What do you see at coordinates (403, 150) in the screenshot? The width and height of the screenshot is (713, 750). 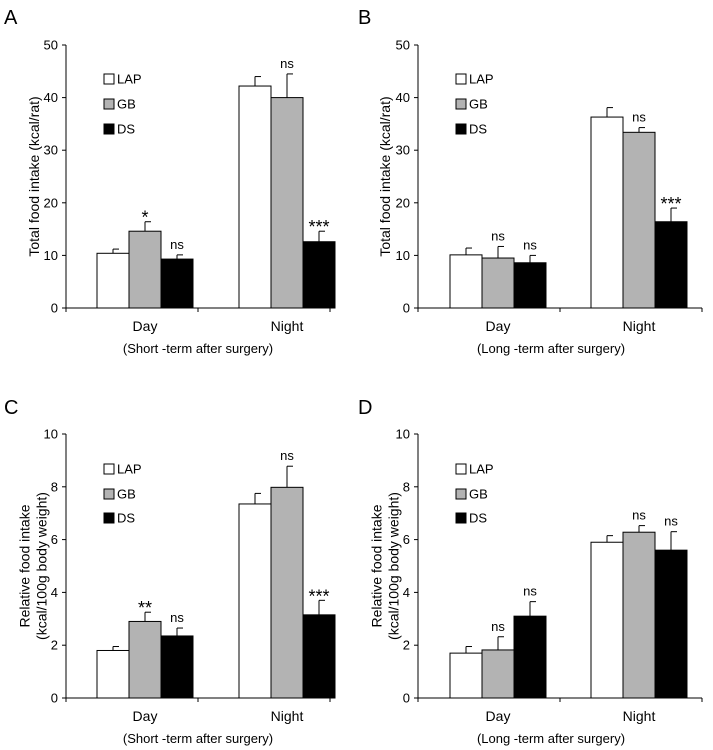 I see `y-tick-label: 30` at bounding box center [403, 150].